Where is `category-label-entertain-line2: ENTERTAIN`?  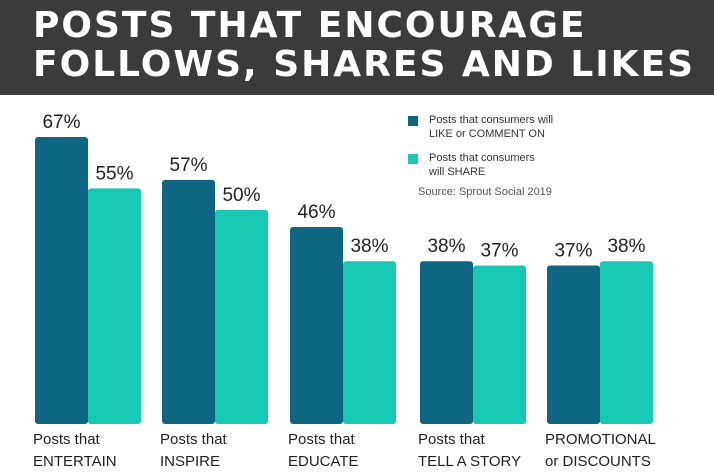 category-label-entertain-line2: ENTERTAIN is located at coordinates (75, 461).